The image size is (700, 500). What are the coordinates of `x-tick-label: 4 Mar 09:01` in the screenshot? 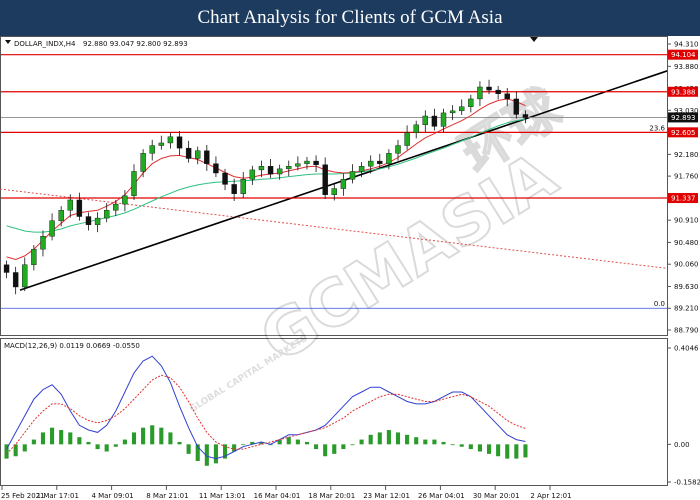 It's located at (112, 496).